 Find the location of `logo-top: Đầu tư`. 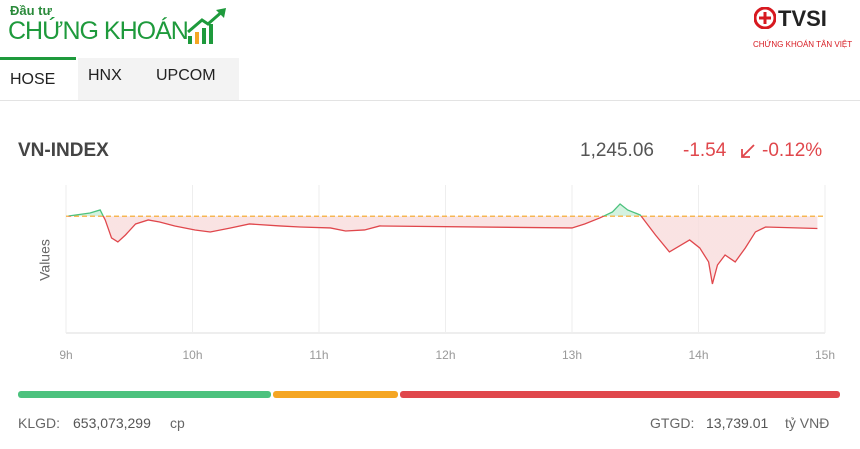

logo-top: Đầu tư is located at coordinates (31, 10).